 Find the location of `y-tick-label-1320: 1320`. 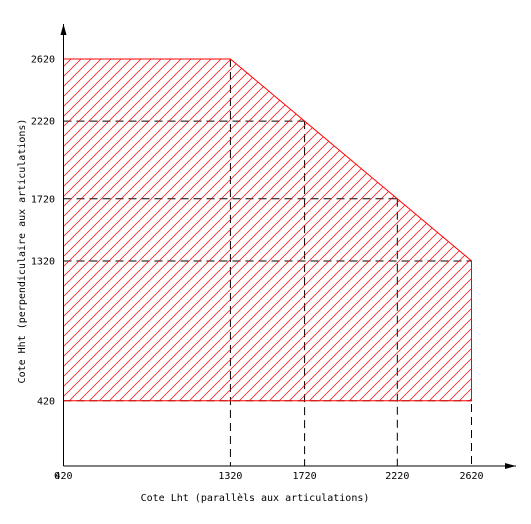

y-tick-label-1320: 1320 is located at coordinates (43, 261).